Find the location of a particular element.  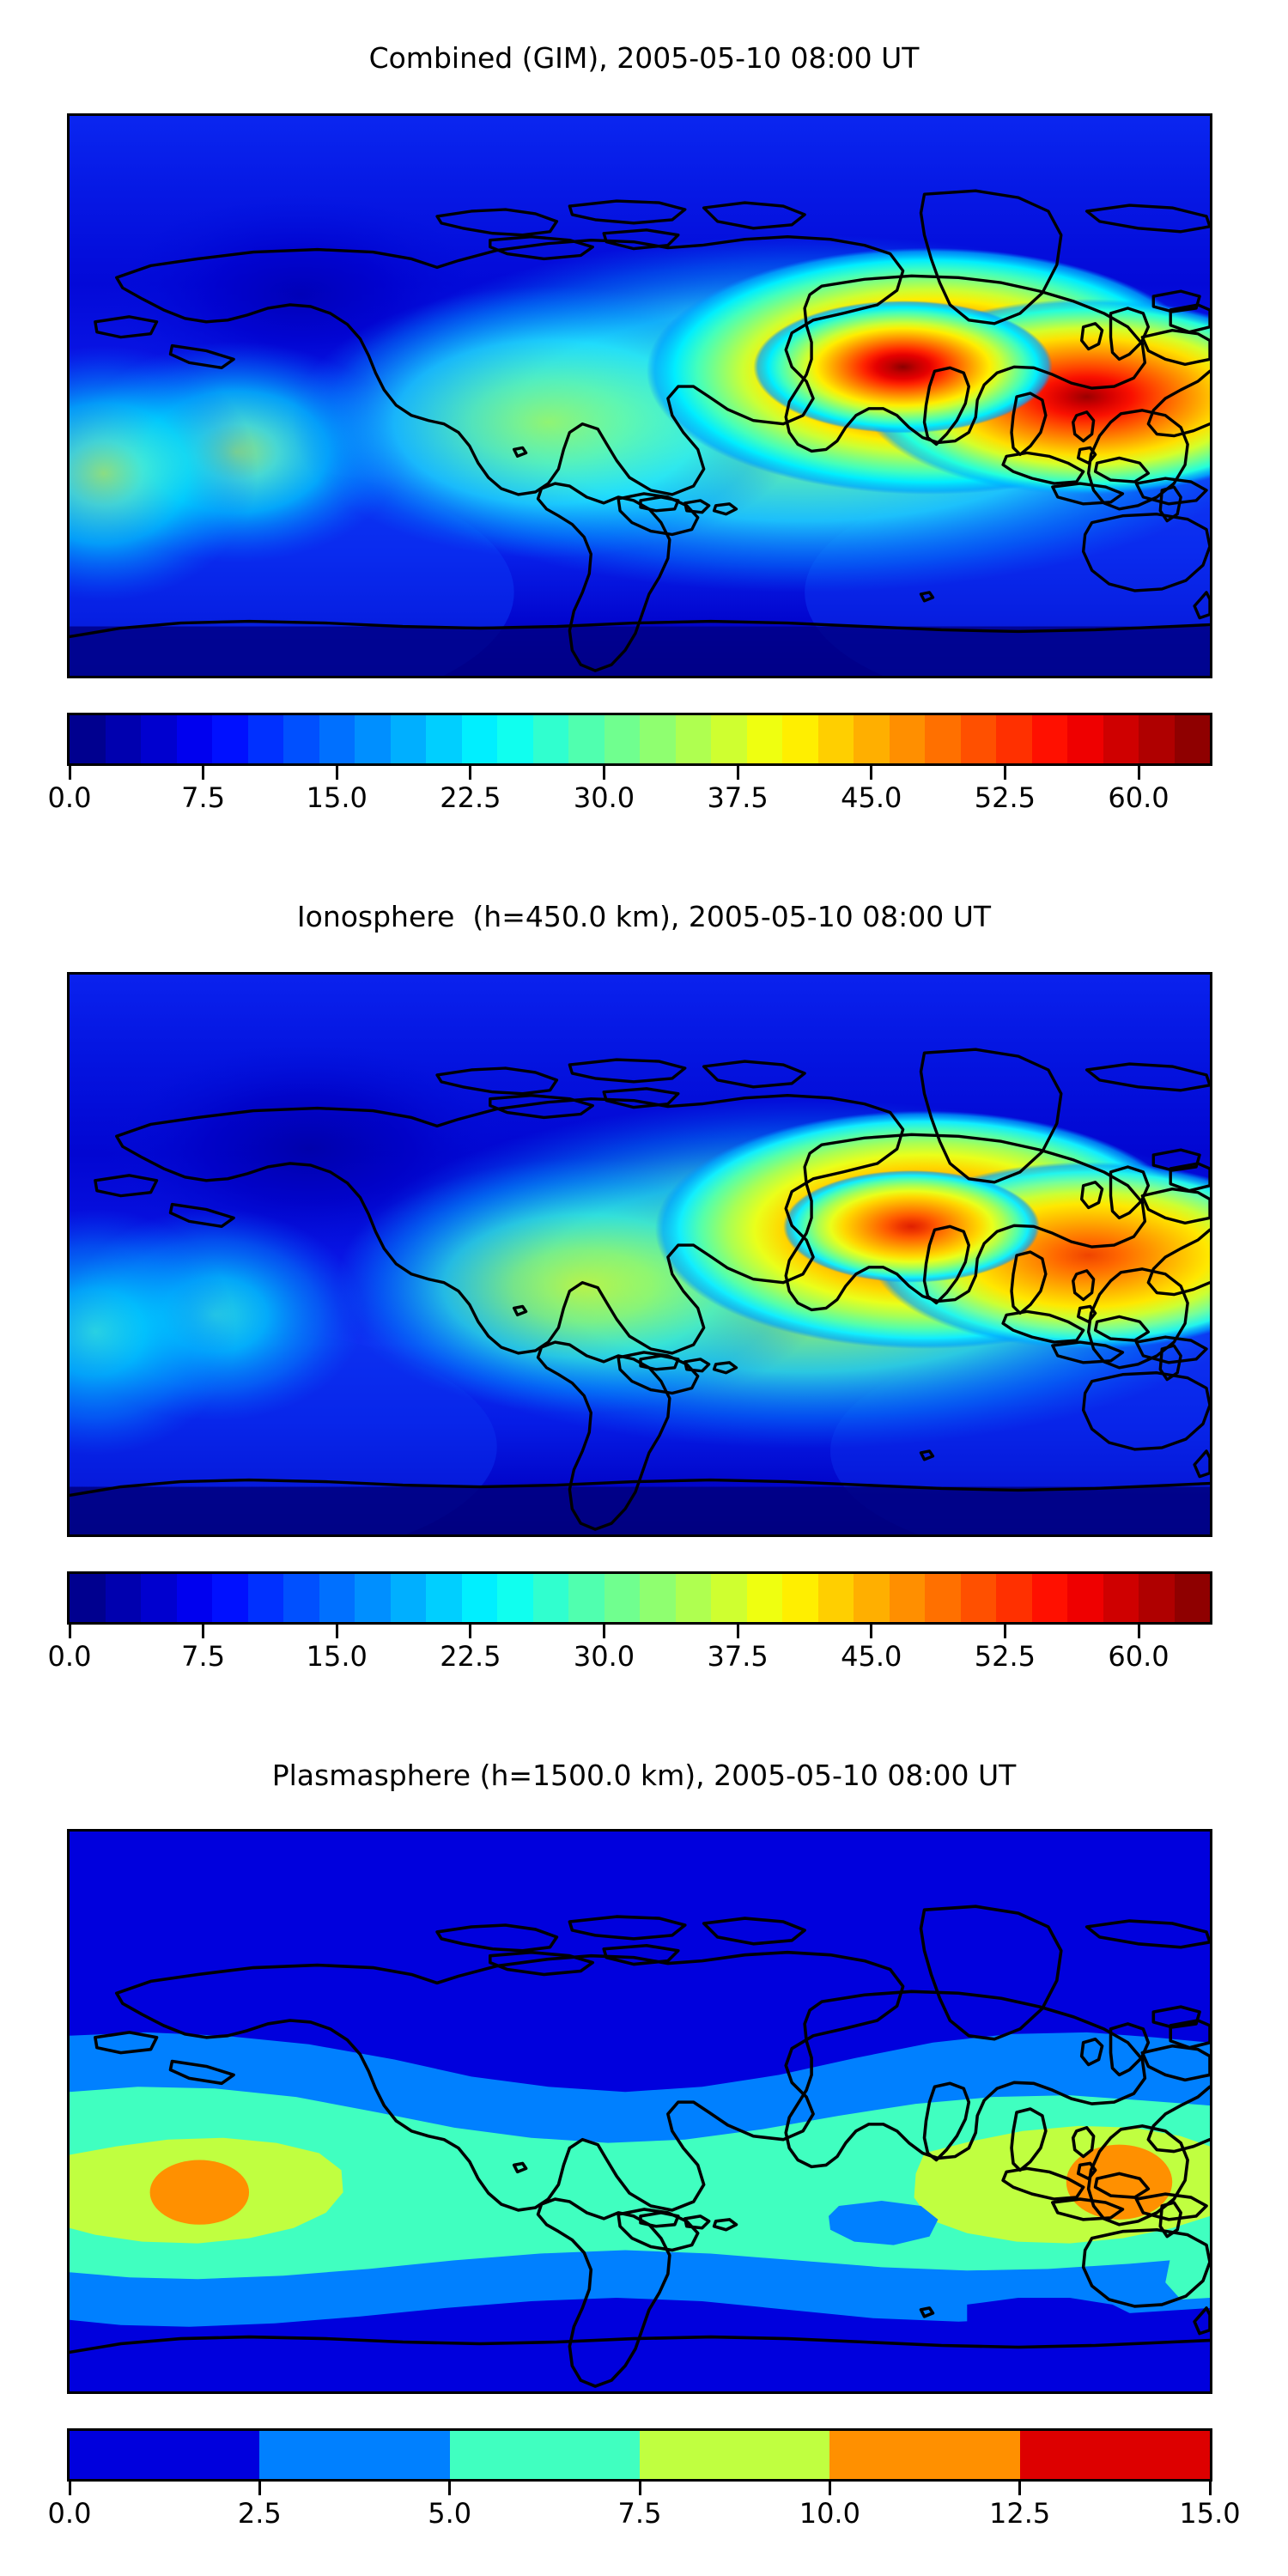

colorbar-ticklabels-plasmasphere: 0.0 2.5 5.0 7.5 10.0 12.5 15.0 is located at coordinates (644, 2514).